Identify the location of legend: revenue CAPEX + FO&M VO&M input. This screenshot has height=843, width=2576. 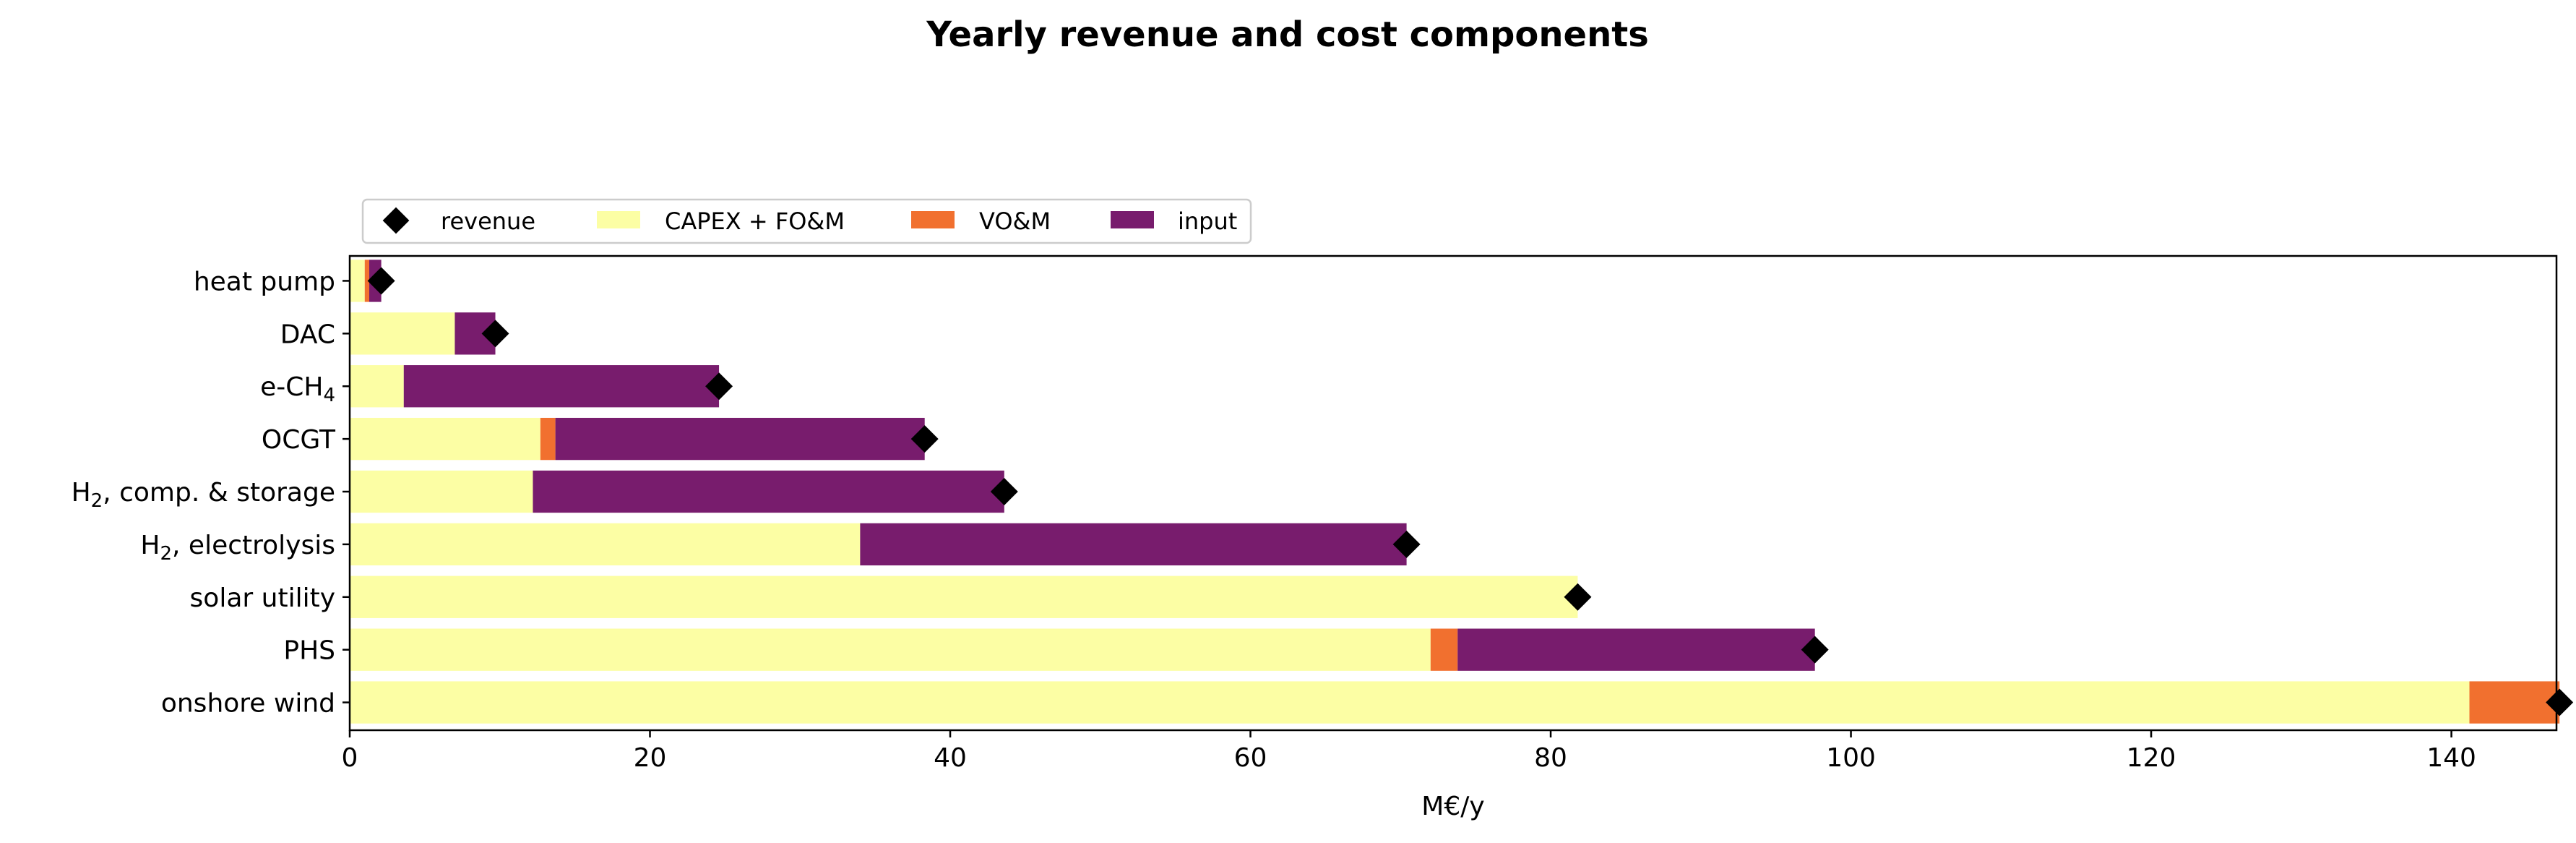
(806, 221).